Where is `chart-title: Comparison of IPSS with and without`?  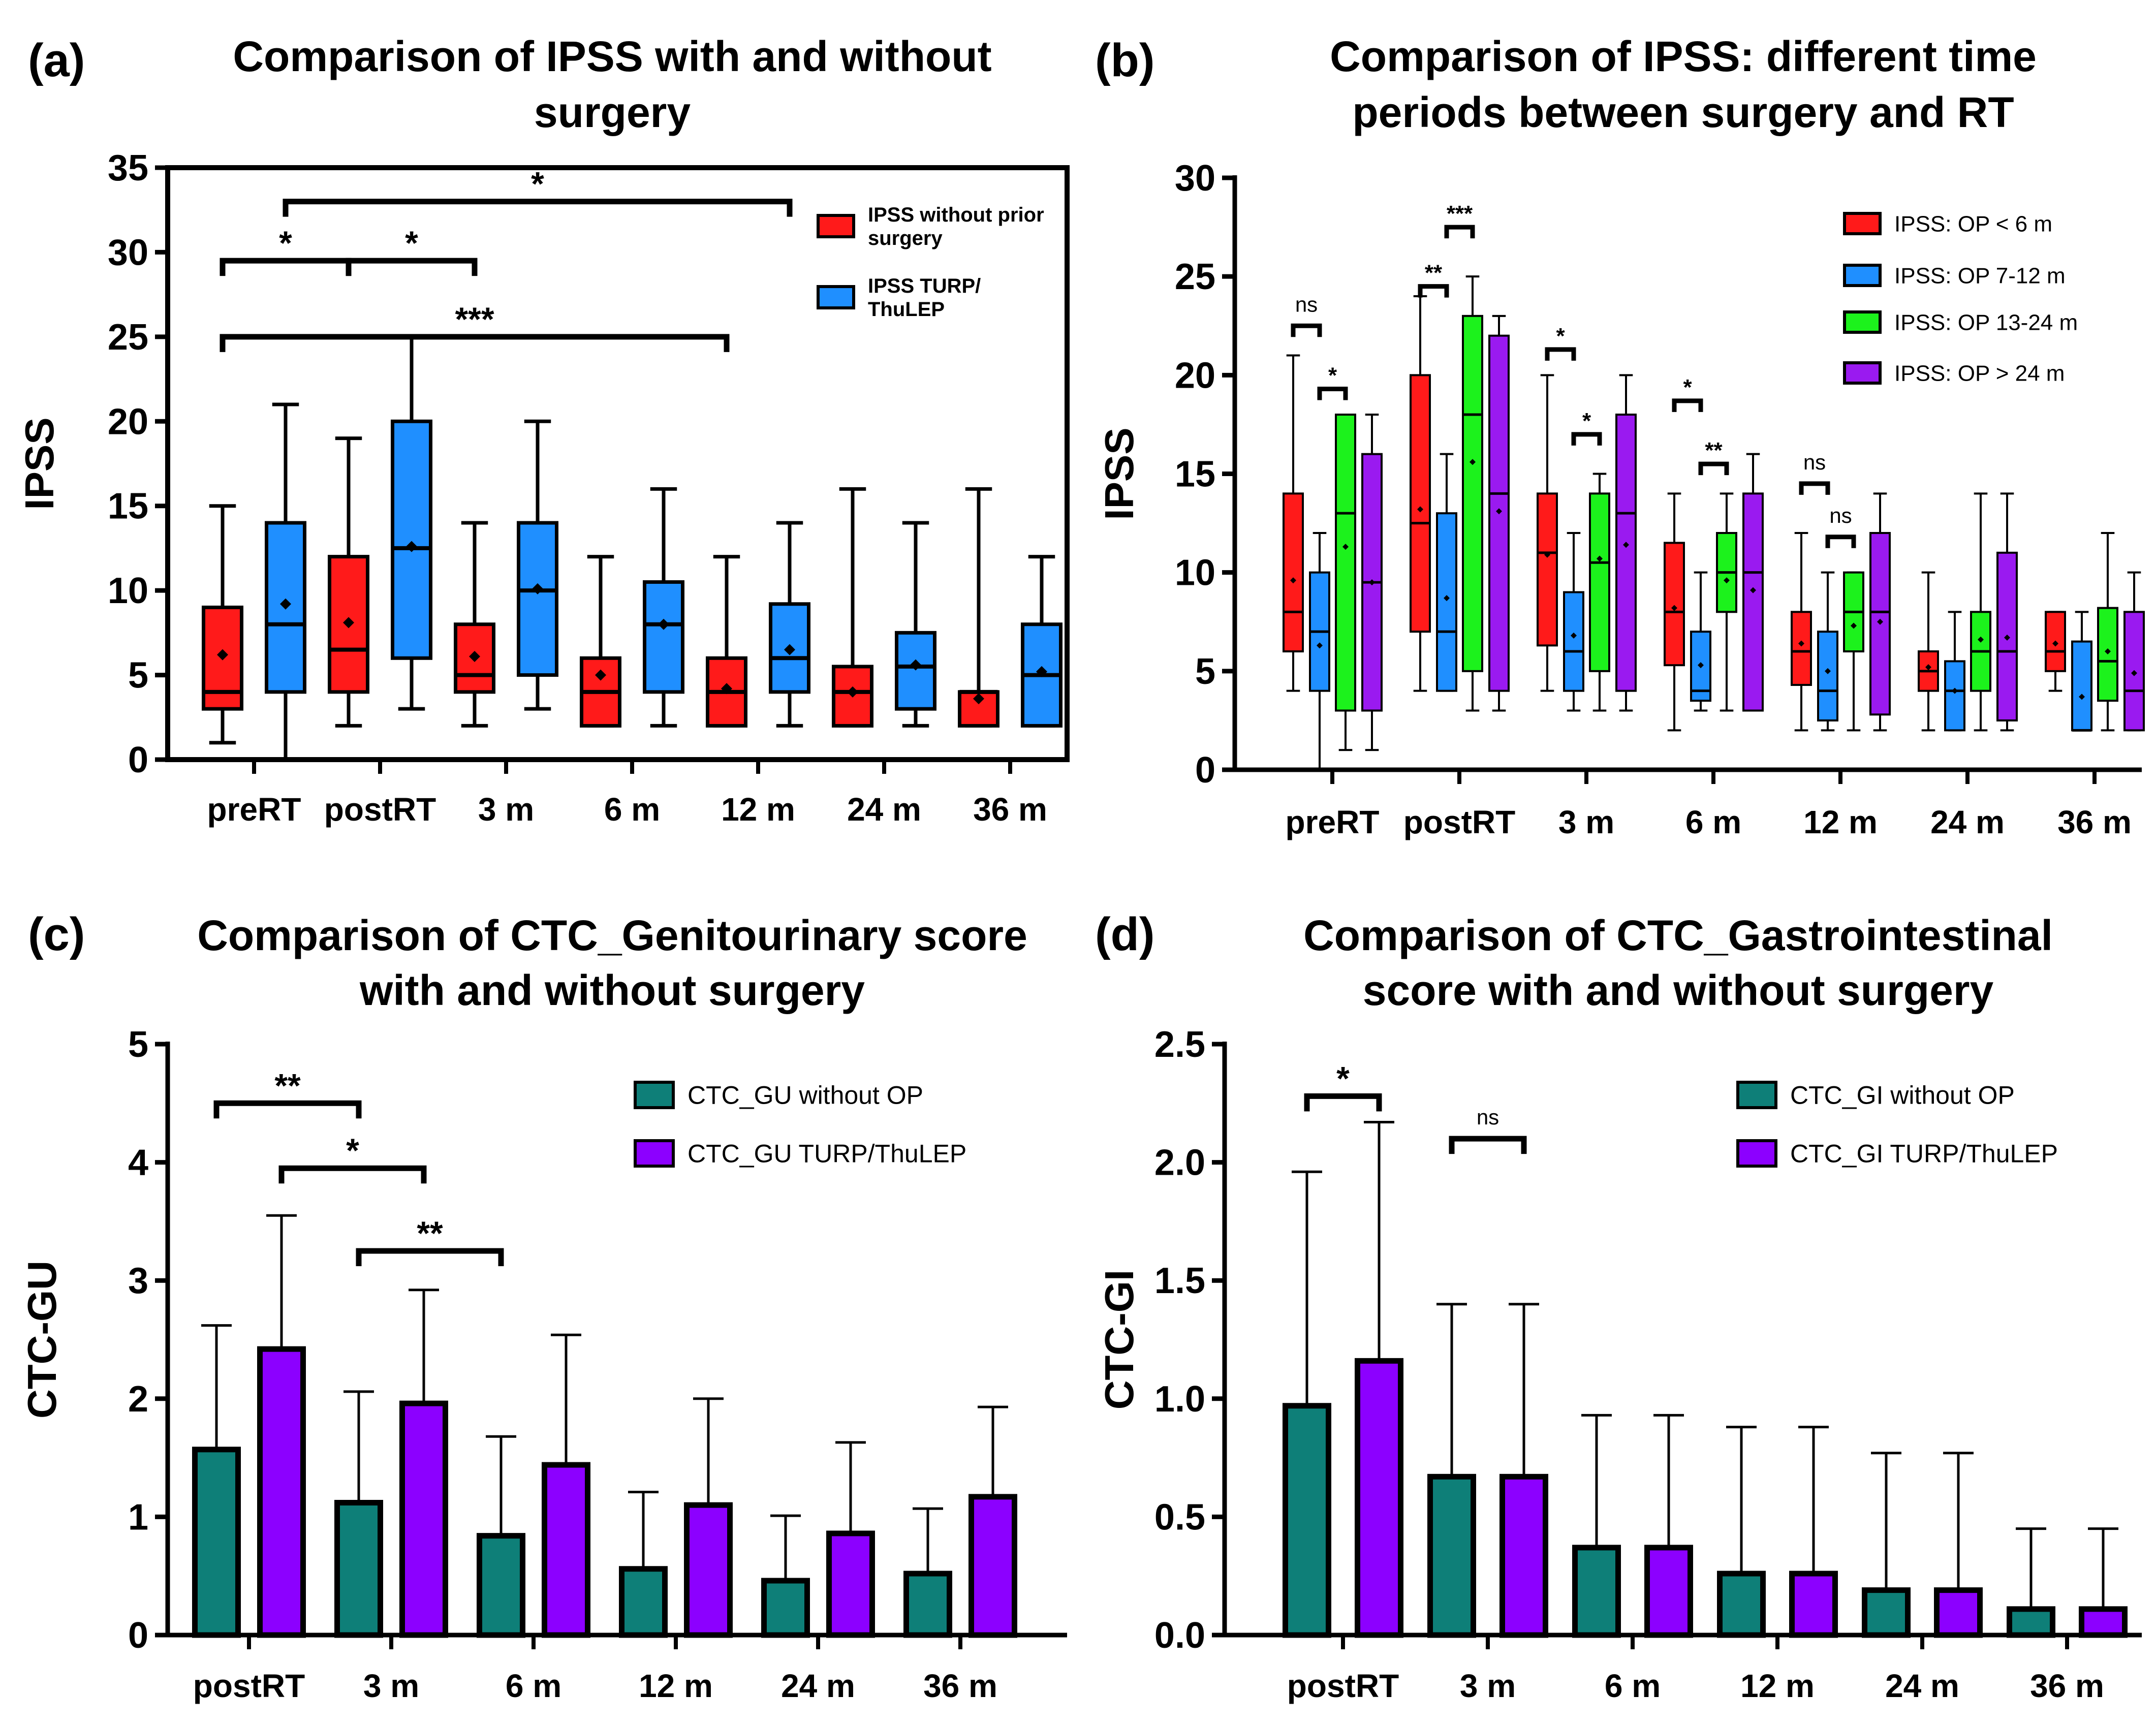
chart-title: Comparison of IPSS with and without is located at coordinates (612, 56).